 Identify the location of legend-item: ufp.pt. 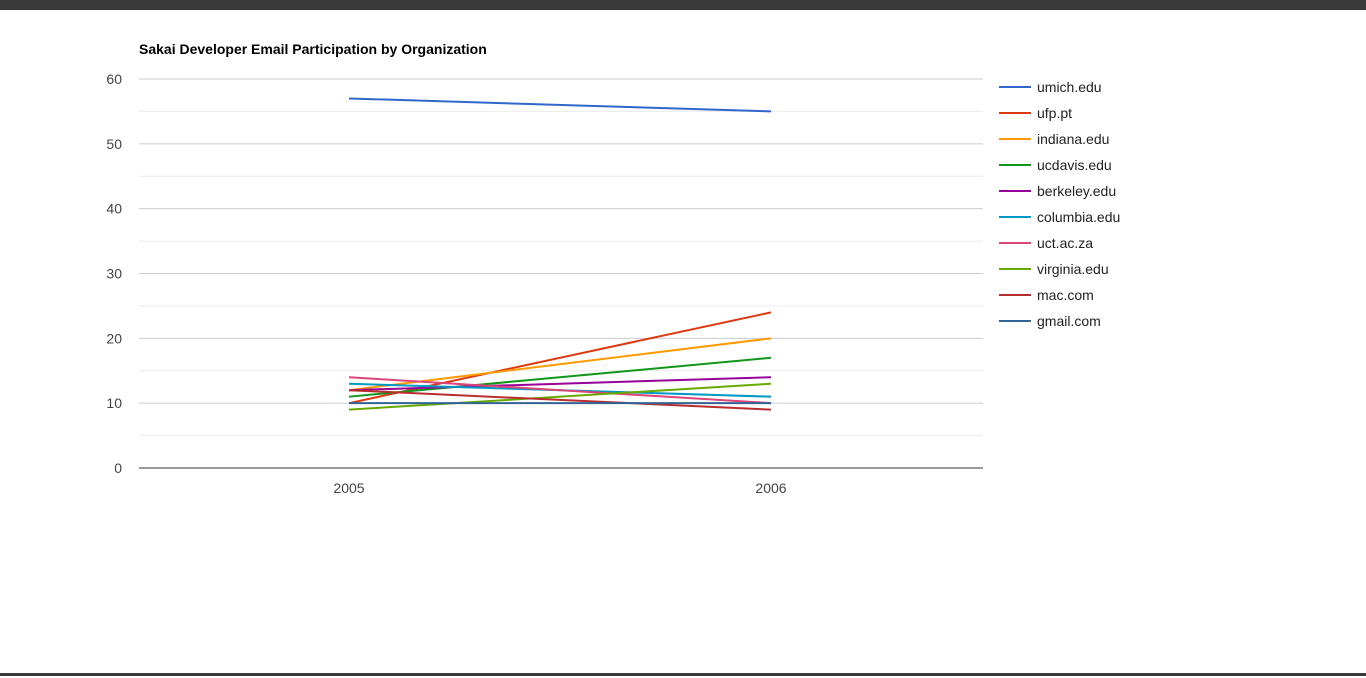
(1035, 113).